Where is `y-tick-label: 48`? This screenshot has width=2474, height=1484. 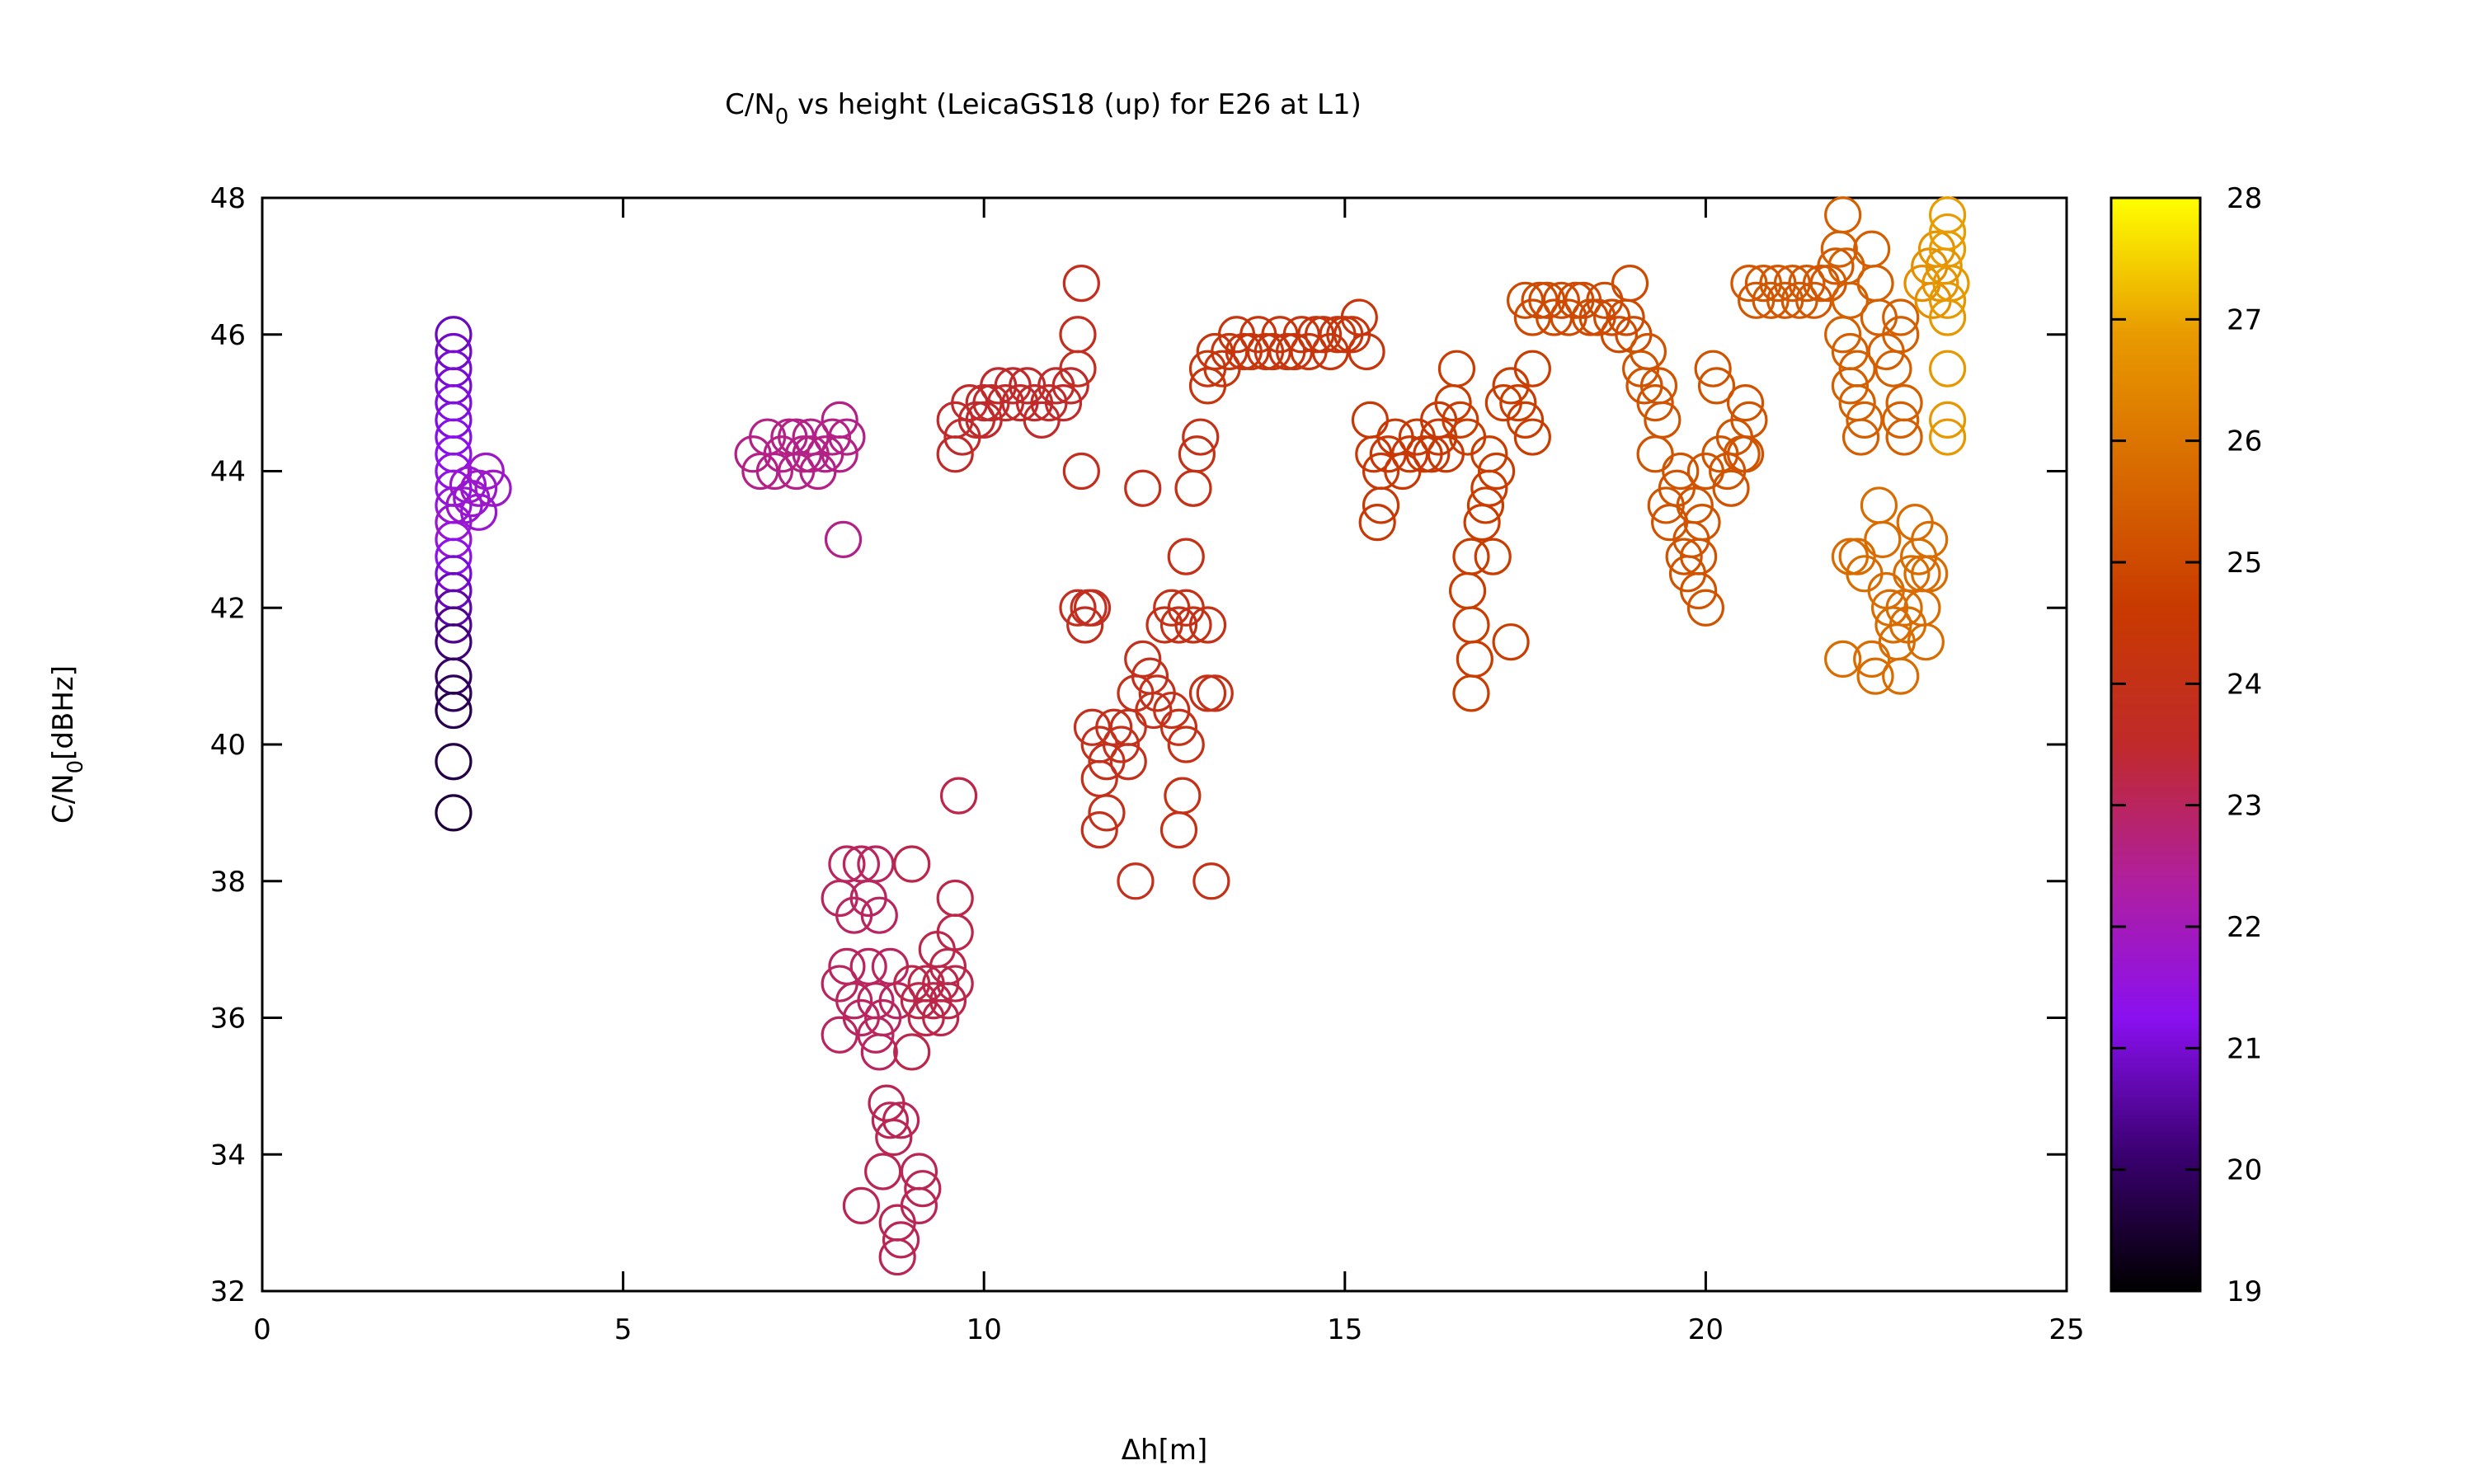 y-tick-label: 48 is located at coordinates (228, 198).